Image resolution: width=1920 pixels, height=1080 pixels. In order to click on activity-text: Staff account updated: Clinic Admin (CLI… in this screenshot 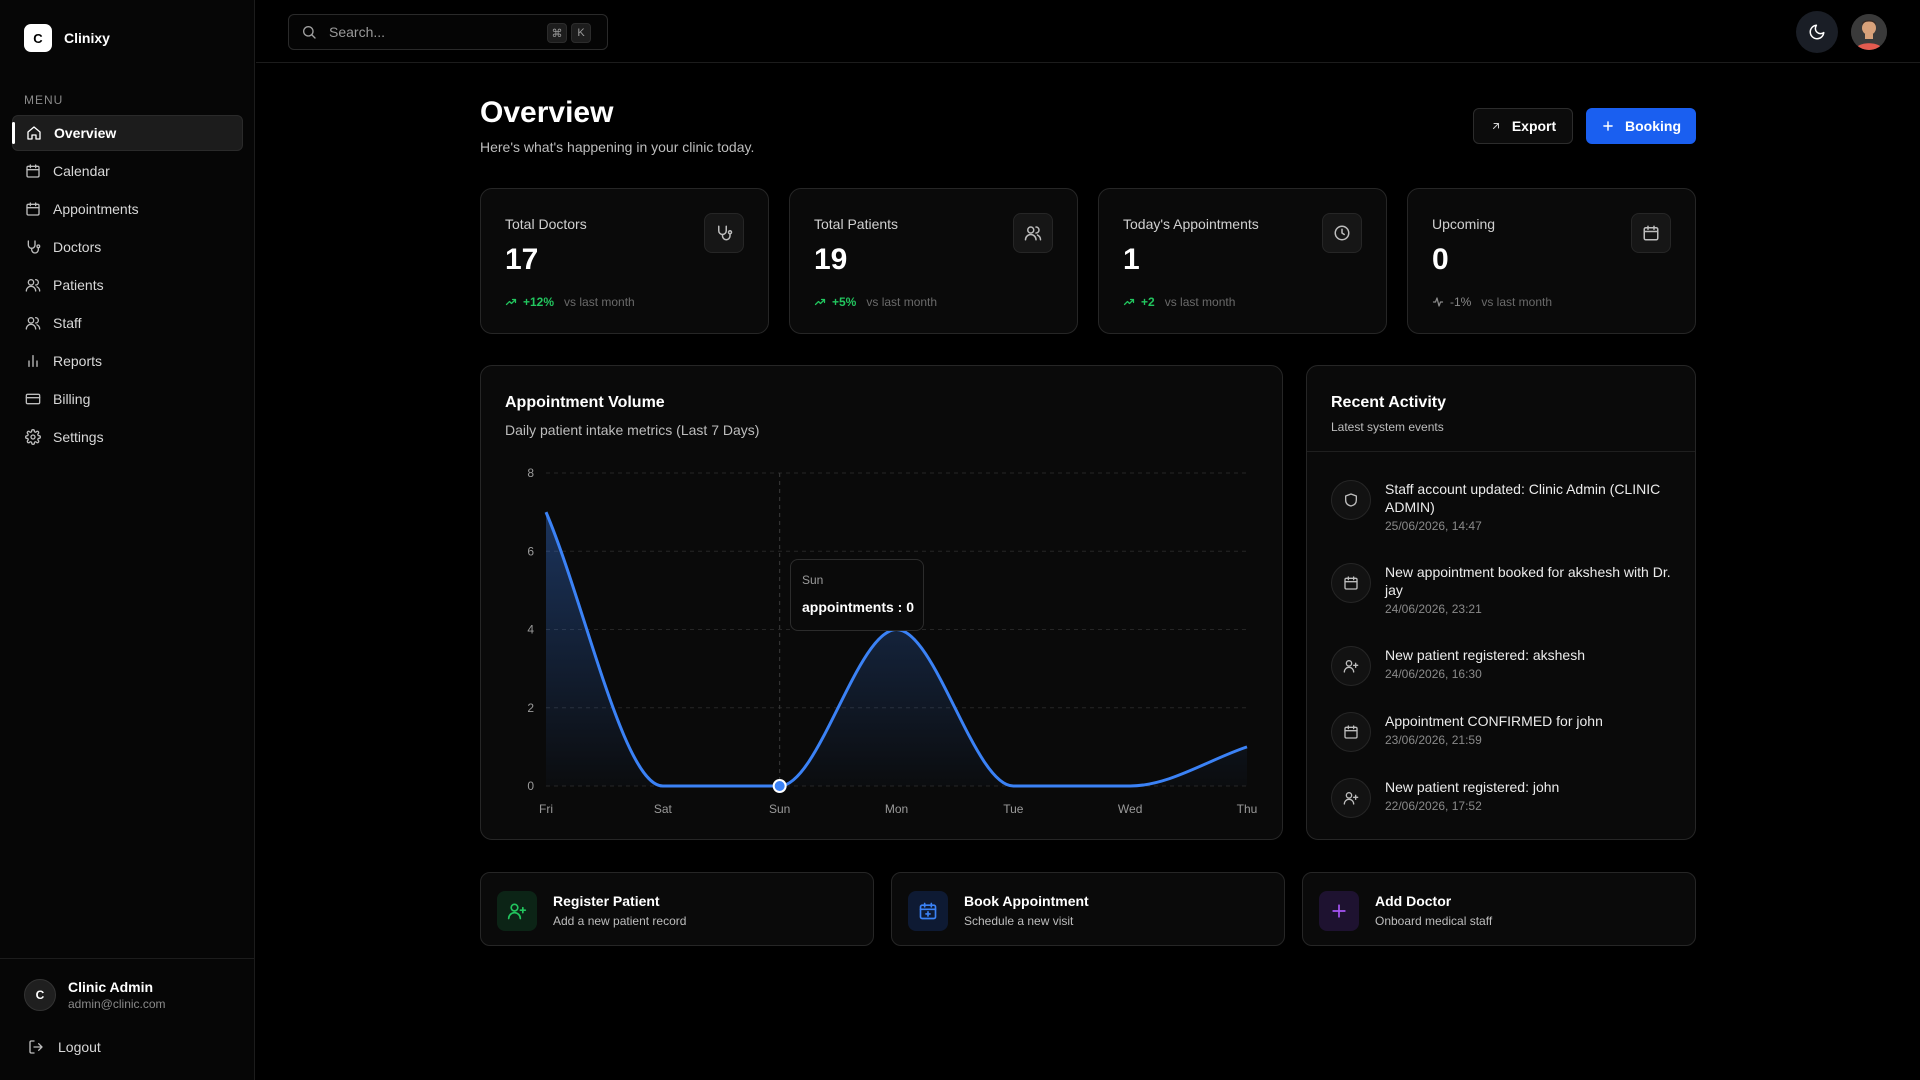, I will do `click(1523, 498)`.